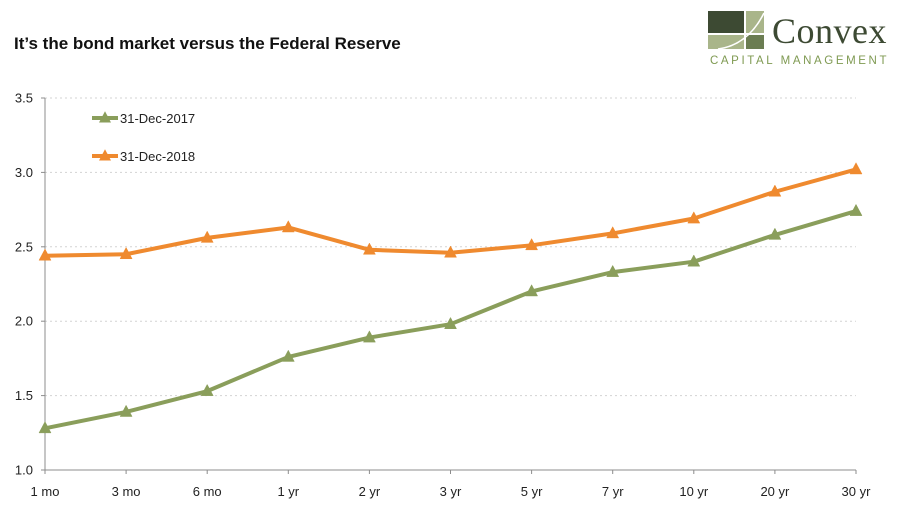  I want to click on logo-subtitle: CAPITAL MANAGEMENT, so click(800, 61).